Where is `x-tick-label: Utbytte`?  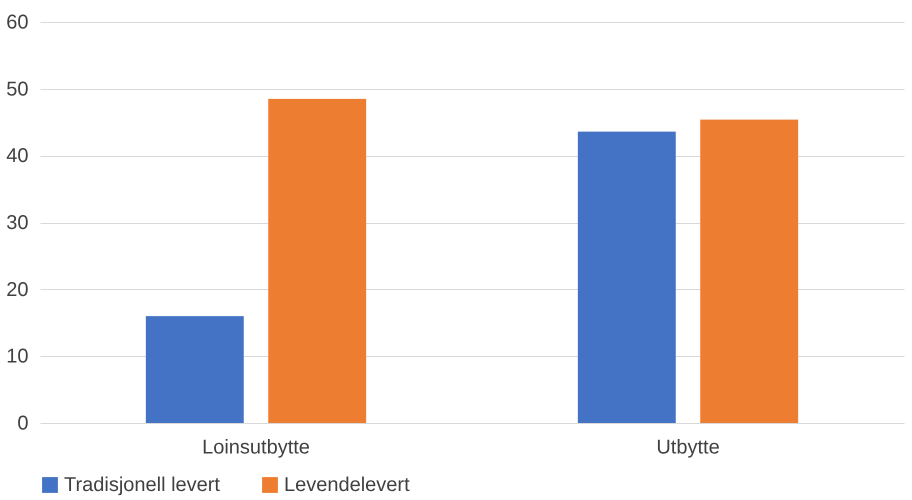
x-tick-label: Utbytte is located at coordinates (688, 447).